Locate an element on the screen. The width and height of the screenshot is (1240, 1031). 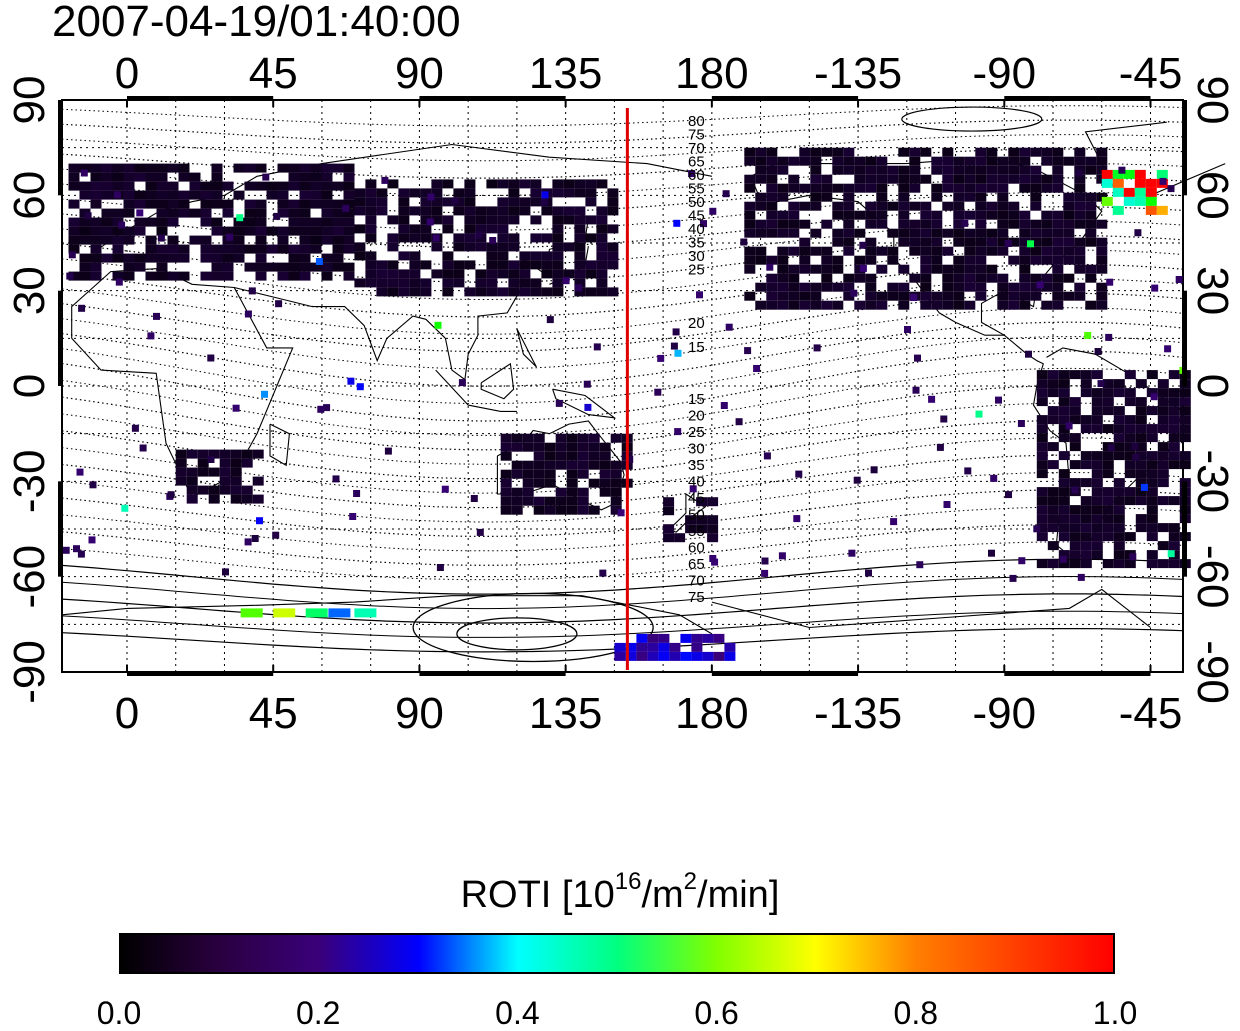
contour-line is located at coordinates (622, 561).